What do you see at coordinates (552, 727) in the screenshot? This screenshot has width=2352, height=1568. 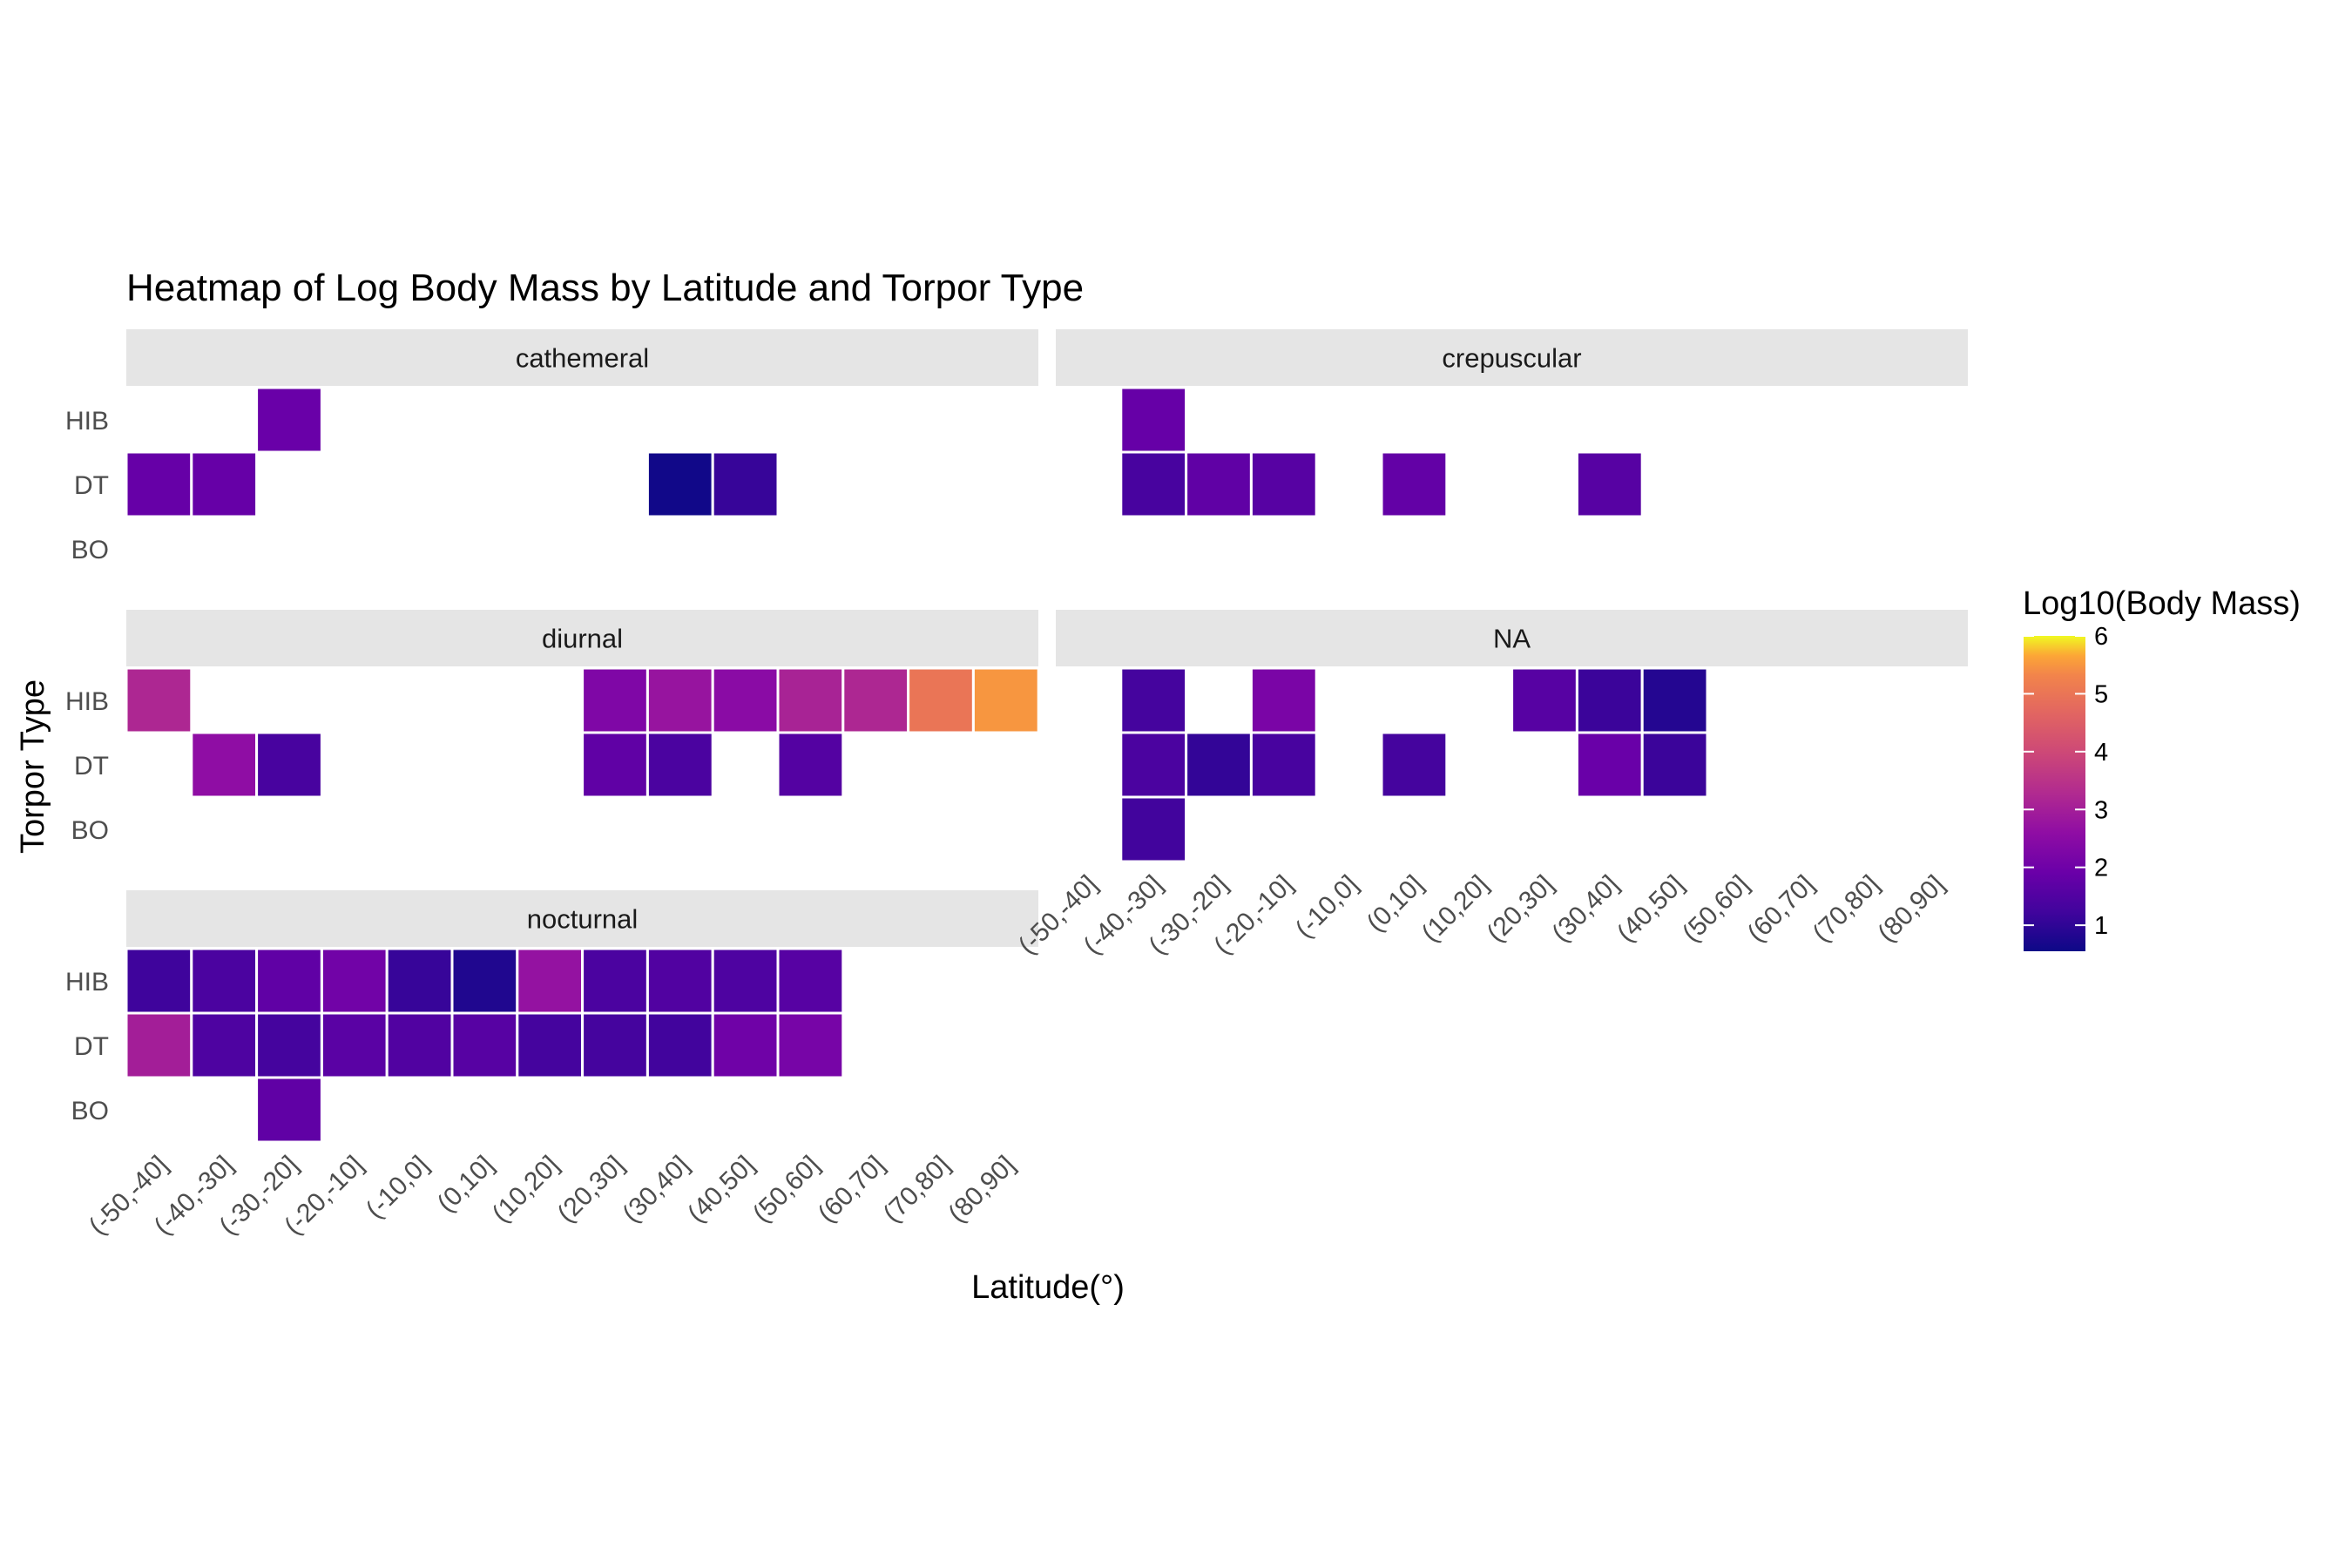 I see `facet-panel-diurnal: diurnal BO DT HIB` at bounding box center [552, 727].